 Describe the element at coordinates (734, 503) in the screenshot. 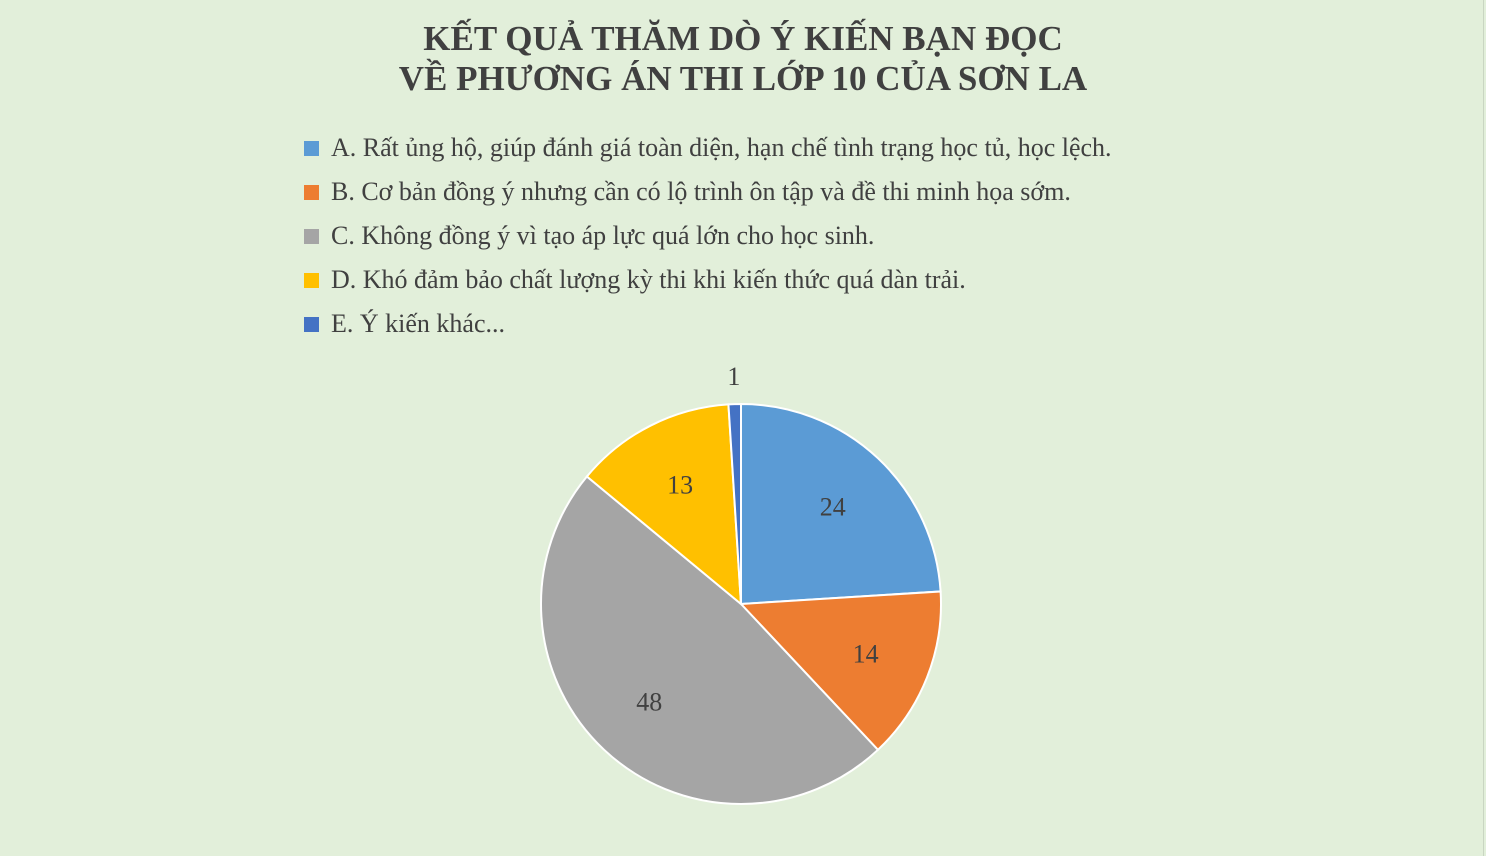

I see `pie-slice-e` at that location.